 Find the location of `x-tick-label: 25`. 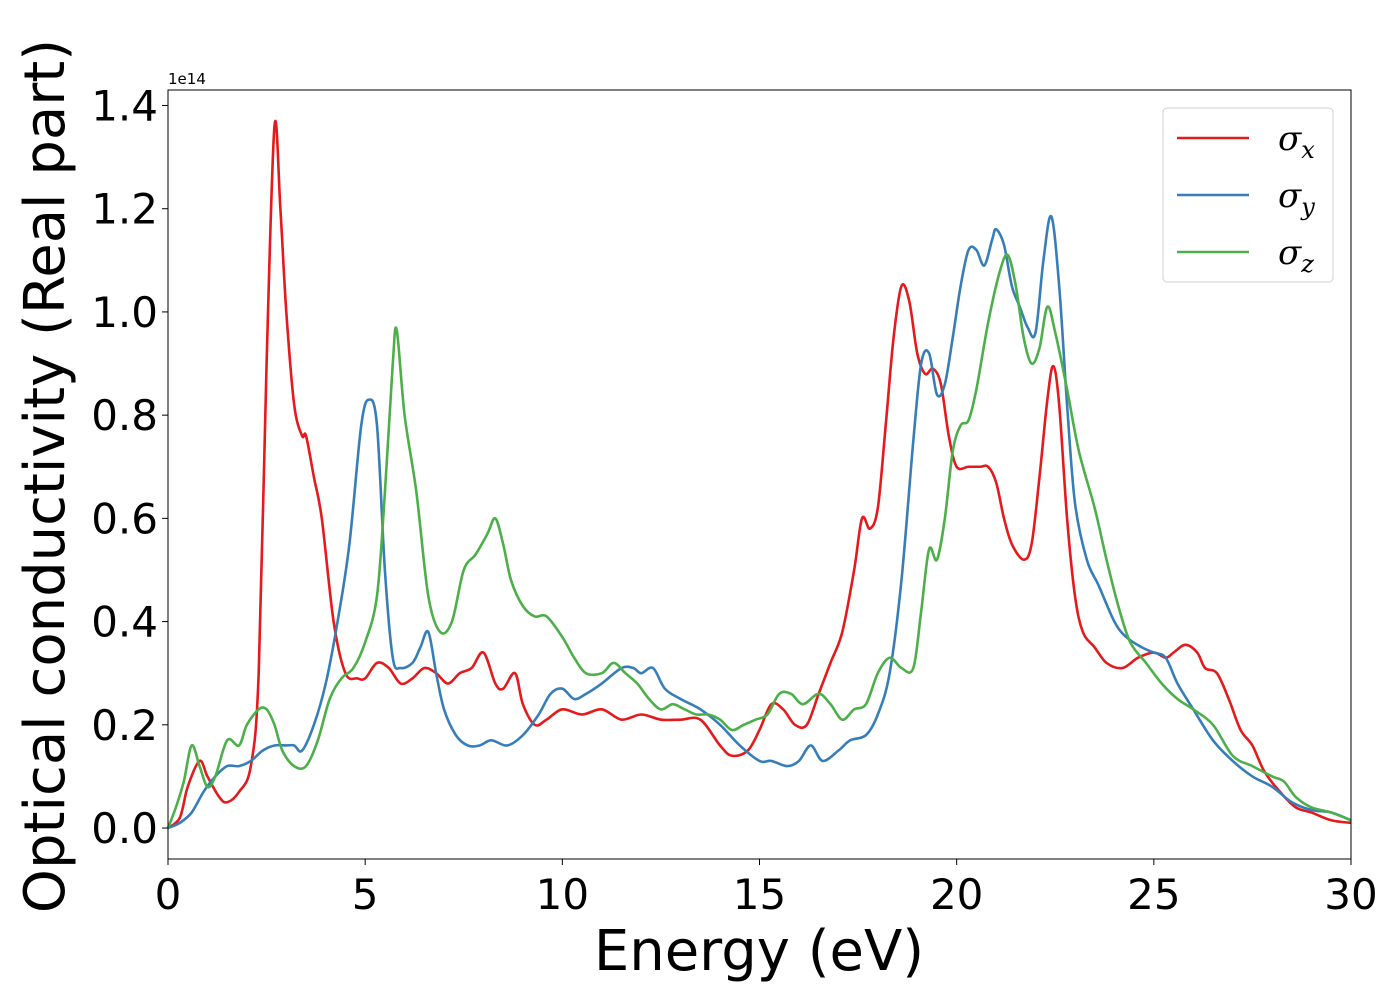

x-tick-label: 25 is located at coordinates (1153, 894).